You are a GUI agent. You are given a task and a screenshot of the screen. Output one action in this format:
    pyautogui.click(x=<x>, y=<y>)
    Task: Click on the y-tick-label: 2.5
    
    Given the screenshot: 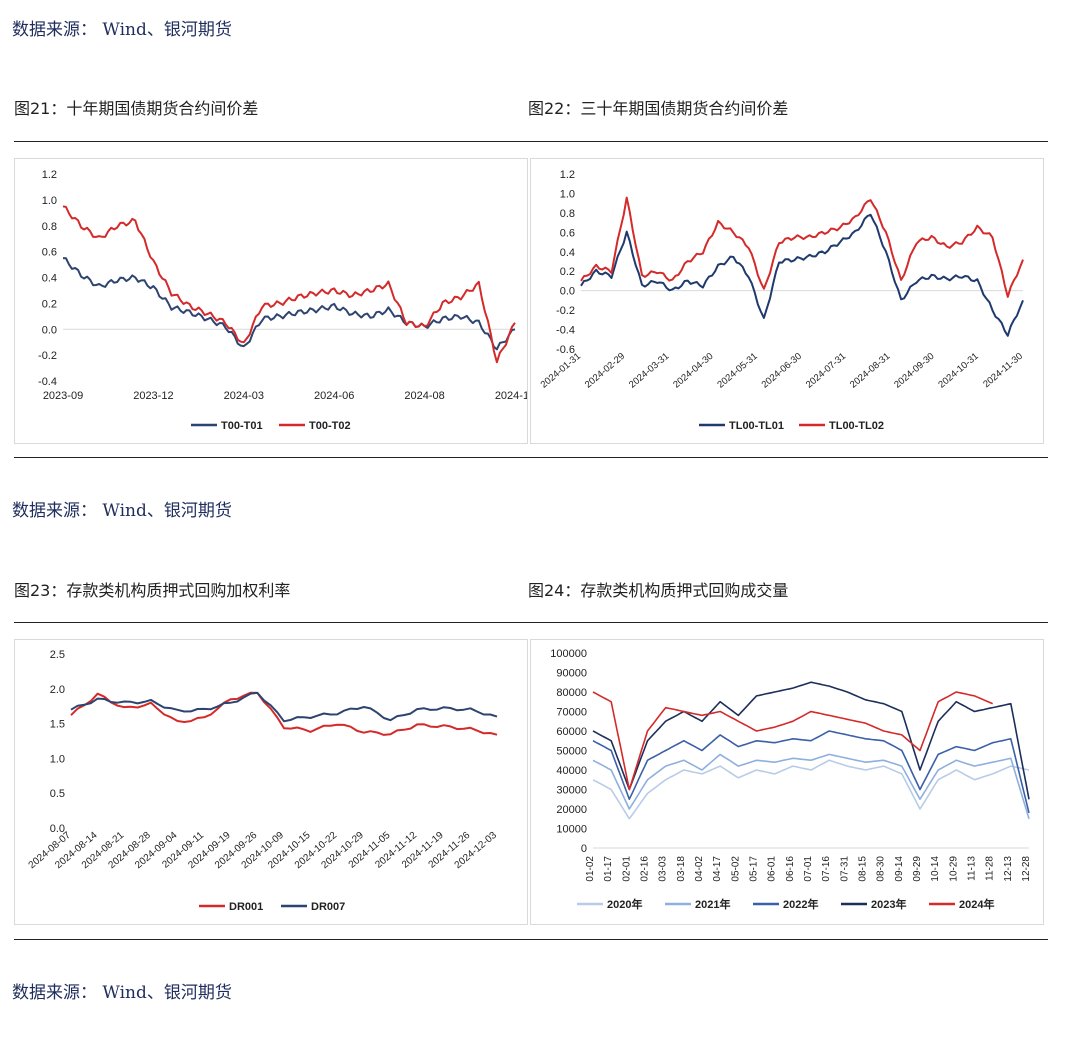 What is the action you would take?
    pyautogui.click(x=57, y=655)
    